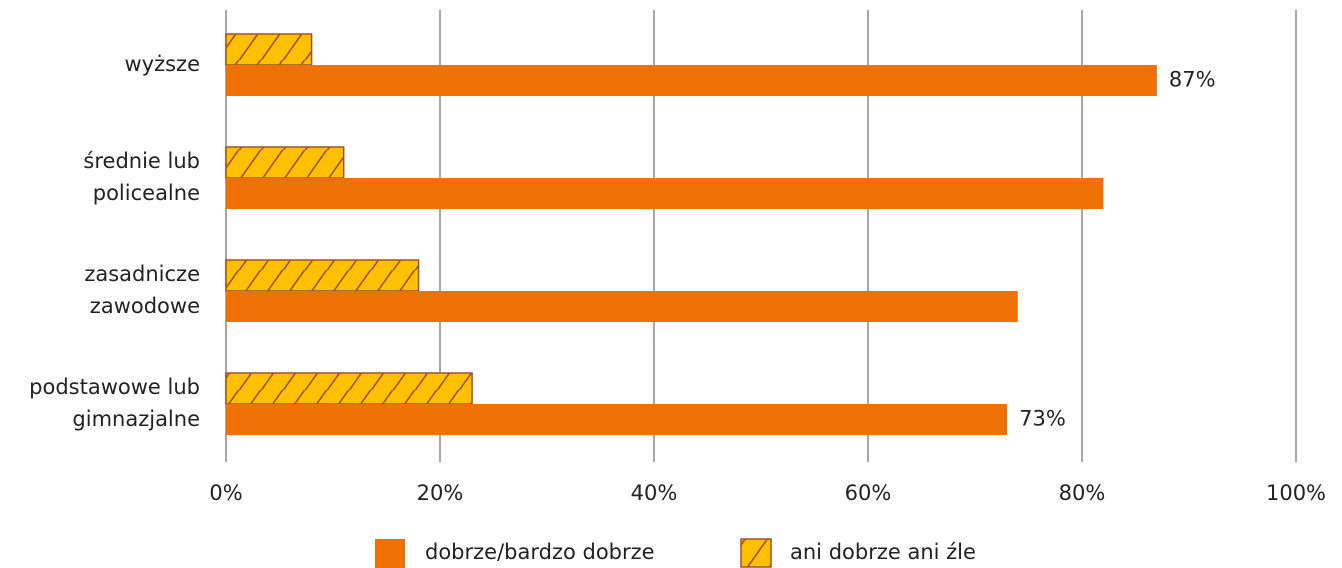  I want to click on x-tick-label: 20%, so click(440, 493).